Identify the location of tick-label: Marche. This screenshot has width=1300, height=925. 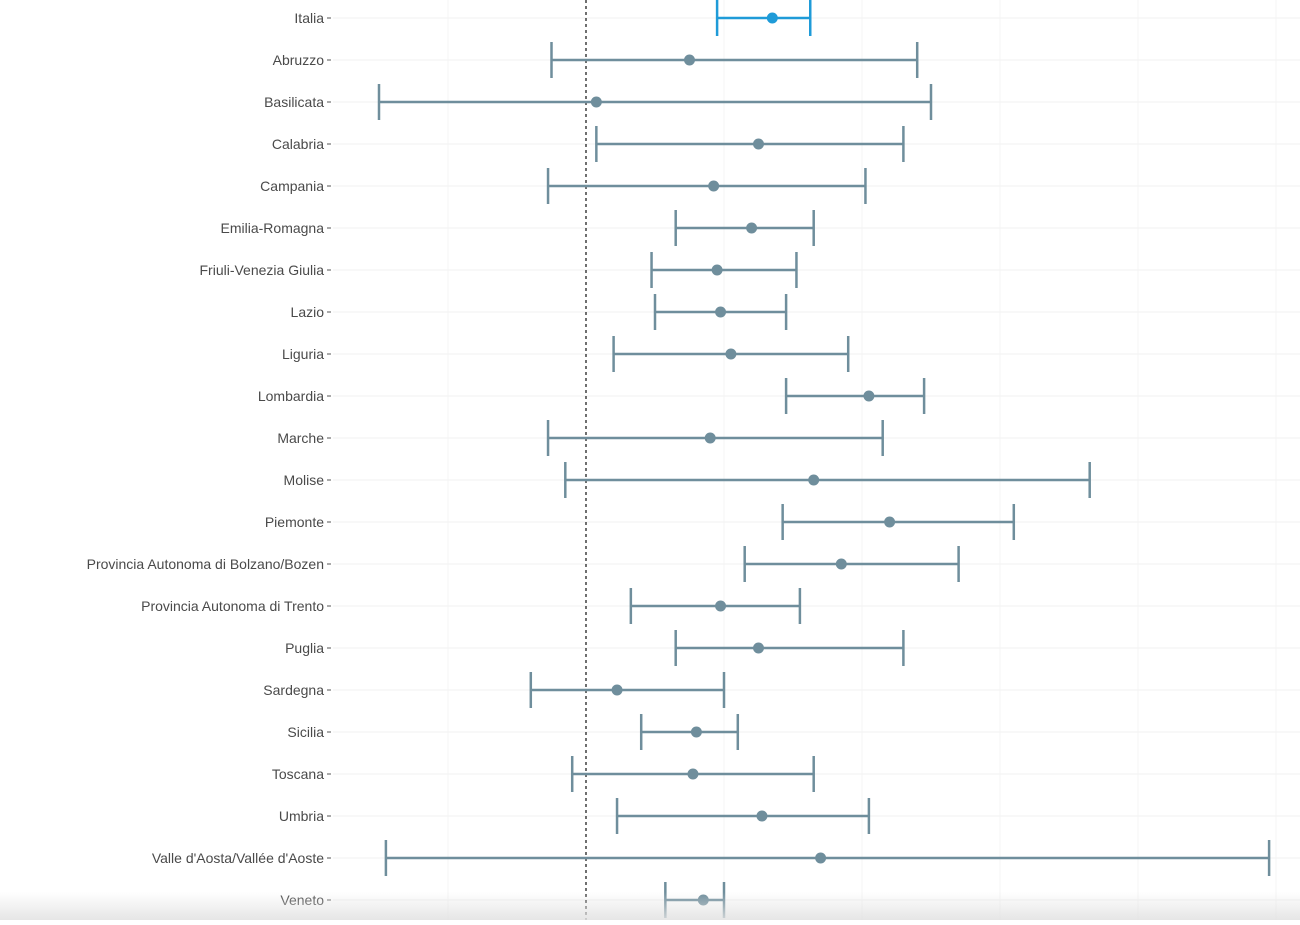
(300, 438).